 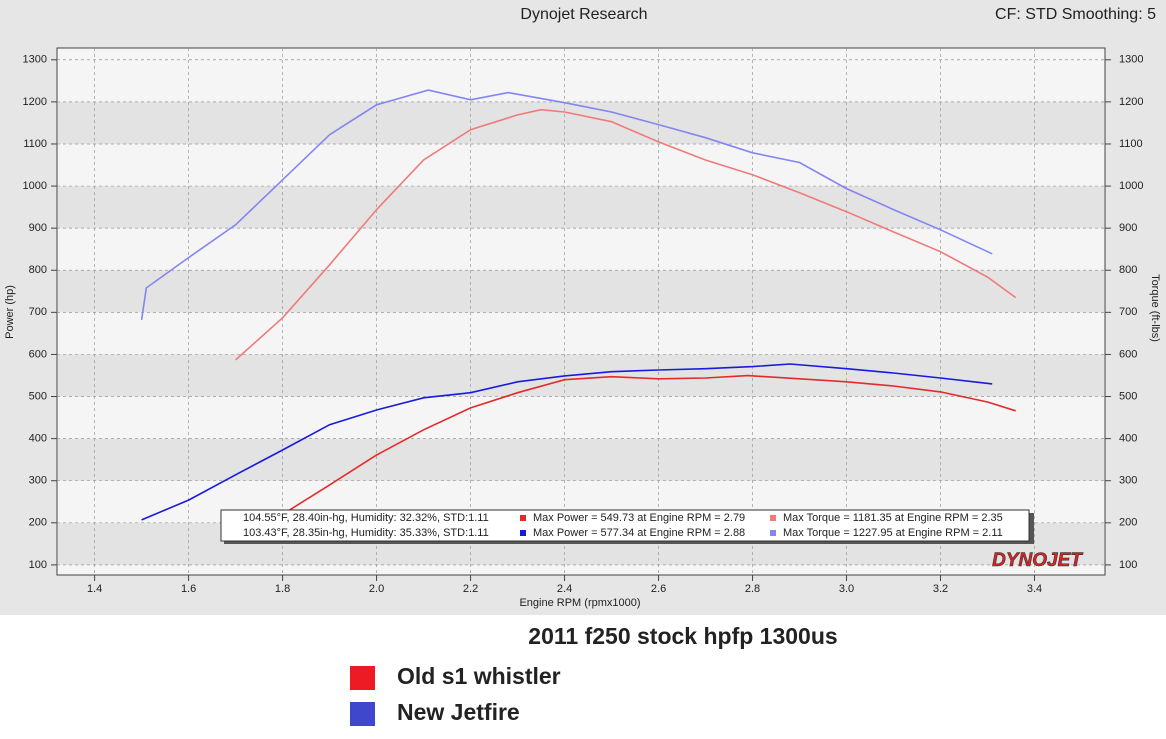 I want to click on x-tick-label: 1.8, so click(x=282, y=589).